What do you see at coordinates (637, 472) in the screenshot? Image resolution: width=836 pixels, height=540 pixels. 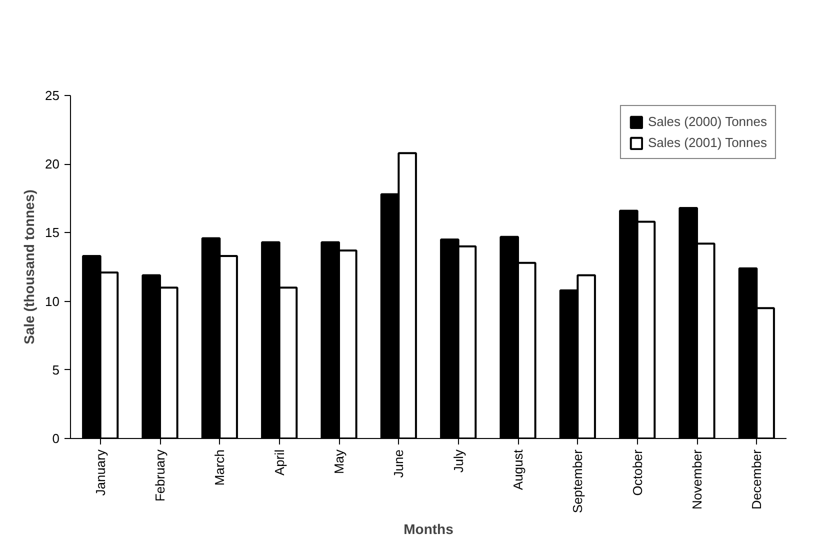 I see `x-tick-label: October` at bounding box center [637, 472].